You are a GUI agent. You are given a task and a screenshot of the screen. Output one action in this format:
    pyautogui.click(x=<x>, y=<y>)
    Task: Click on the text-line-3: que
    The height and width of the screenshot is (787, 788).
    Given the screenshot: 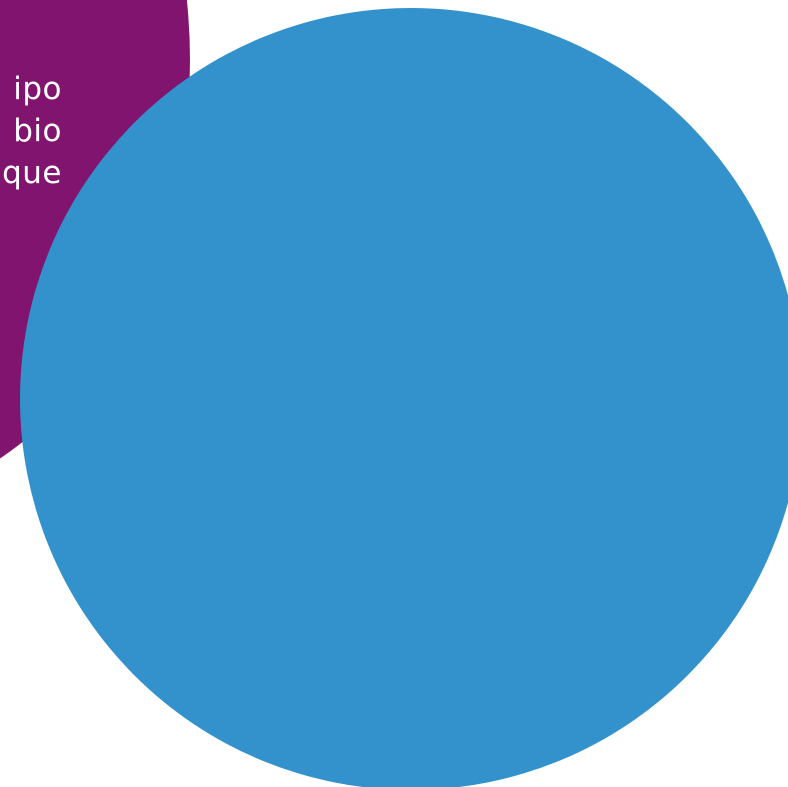 What is the action you would take?
    pyautogui.click(x=32, y=173)
    